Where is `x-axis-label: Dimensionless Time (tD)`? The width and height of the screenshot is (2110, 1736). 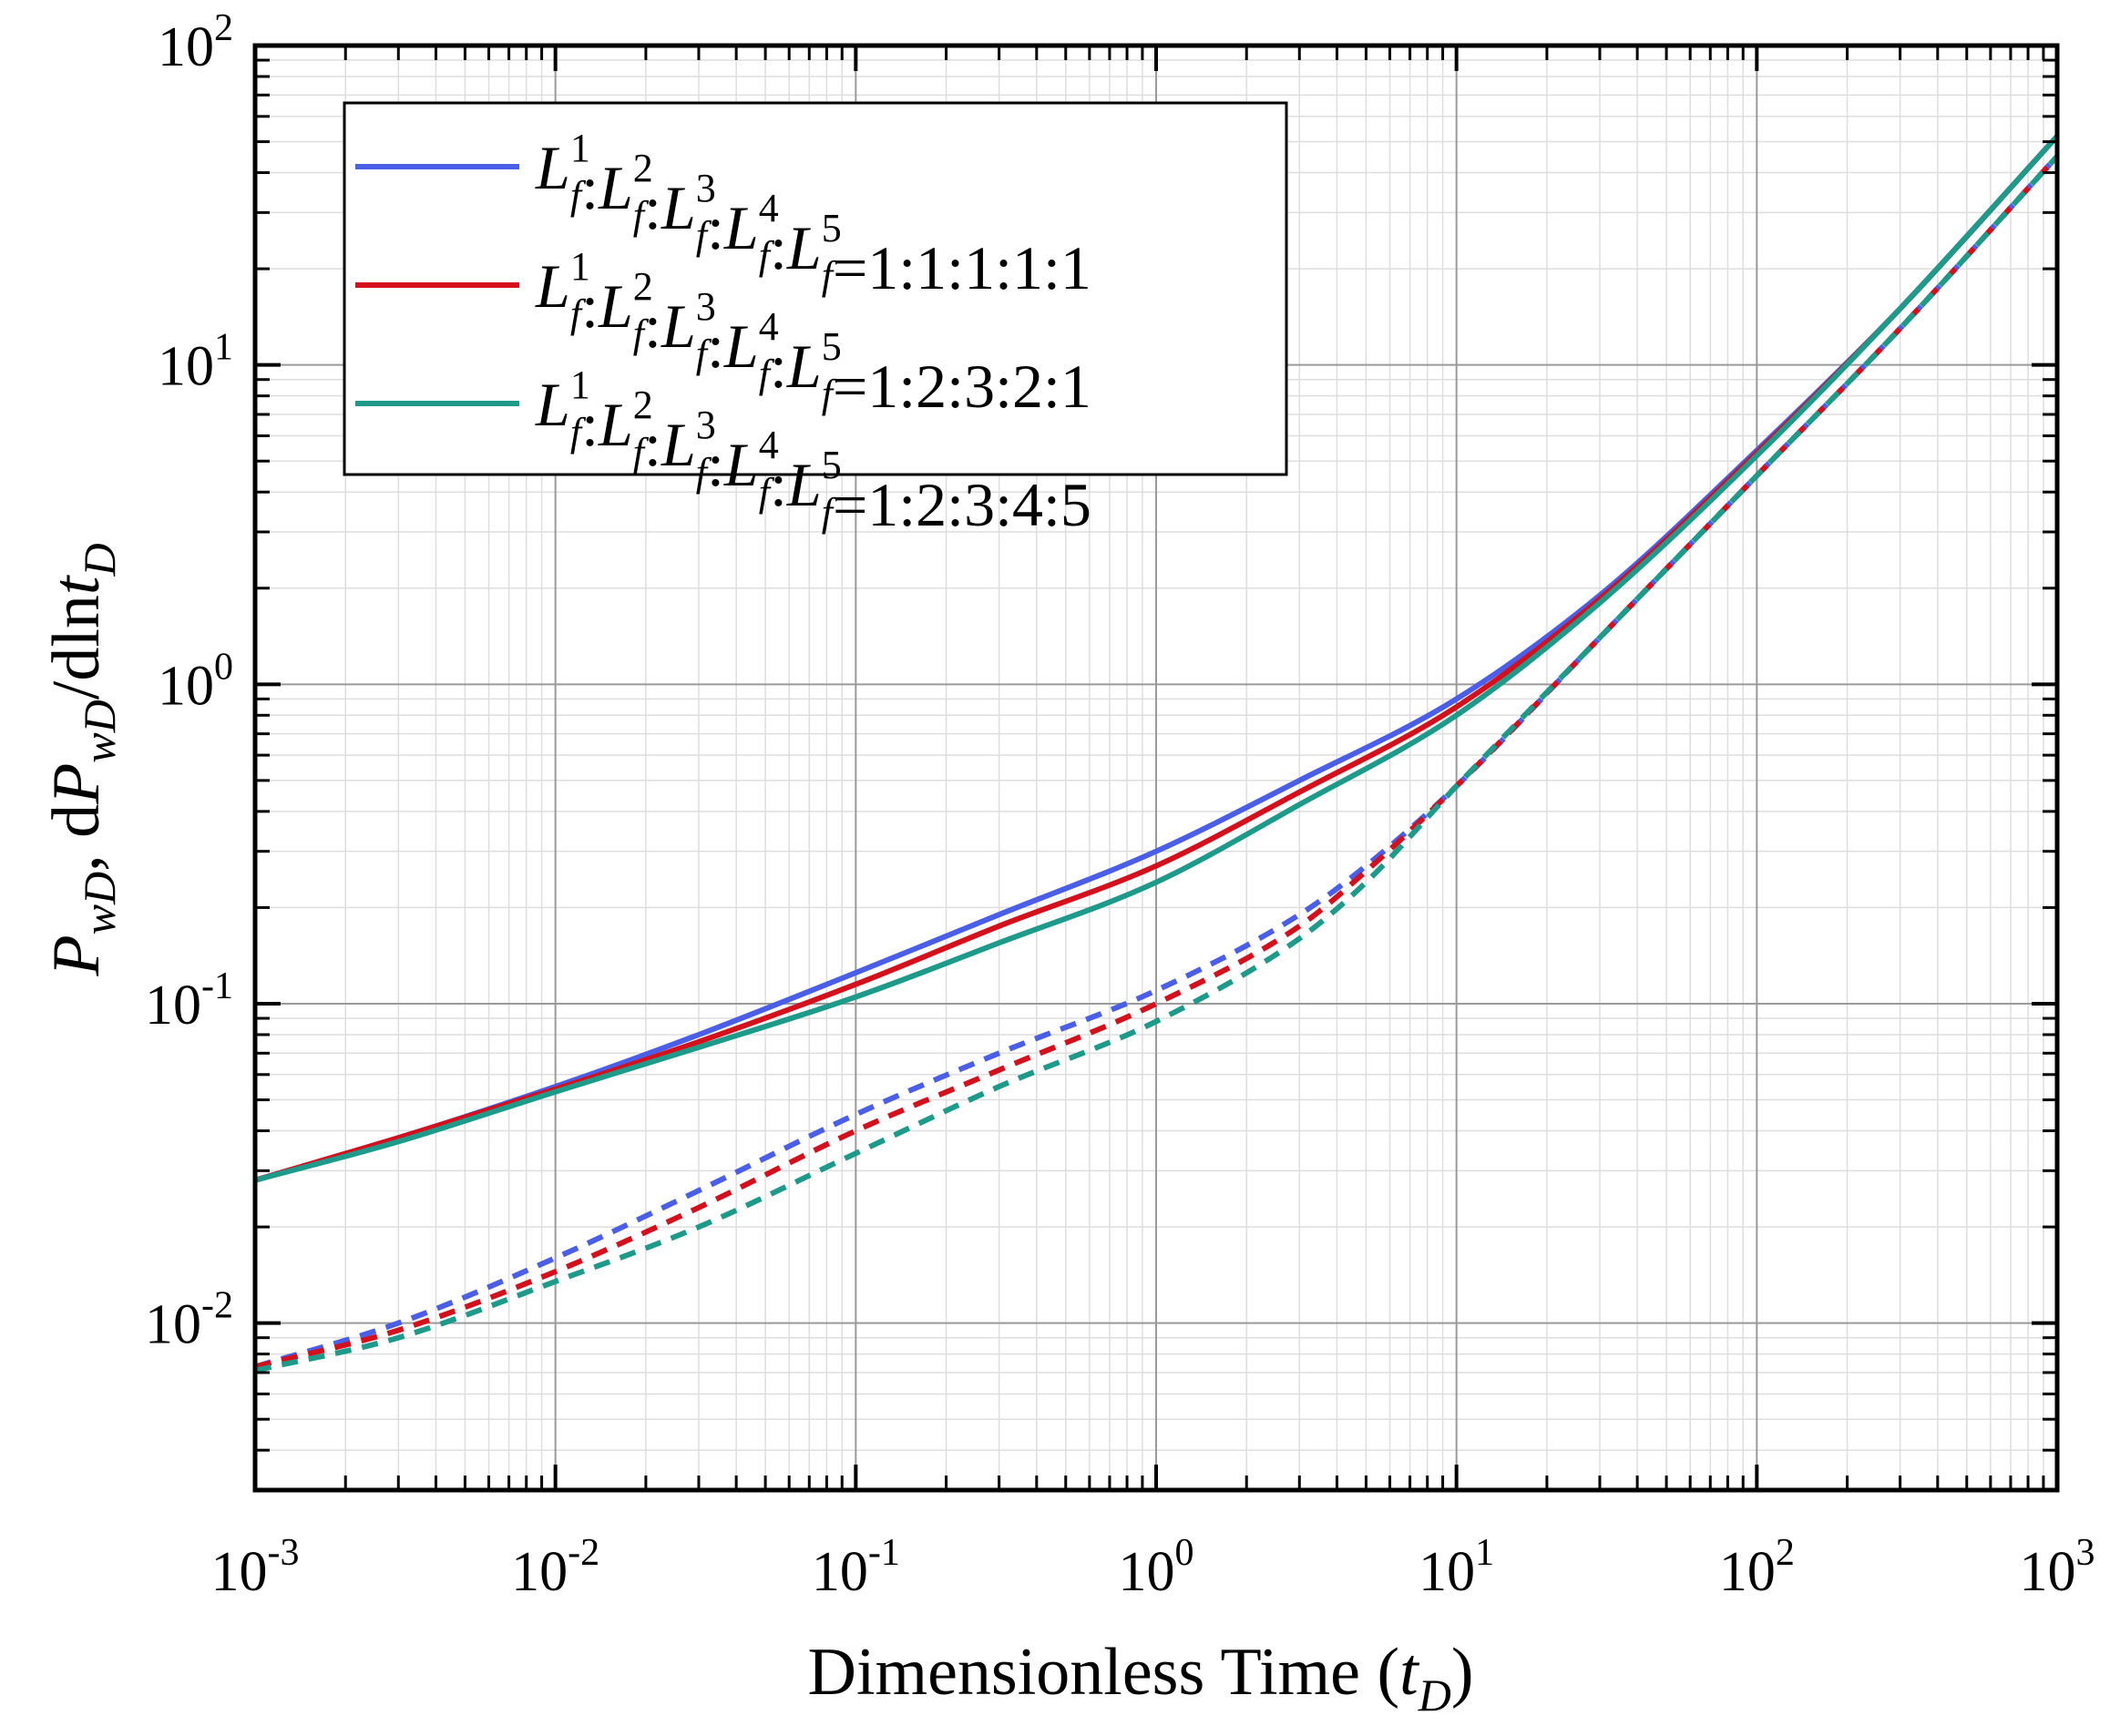
x-axis-label: Dimensionless Time (tD) is located at coordinates (1141, 1678).